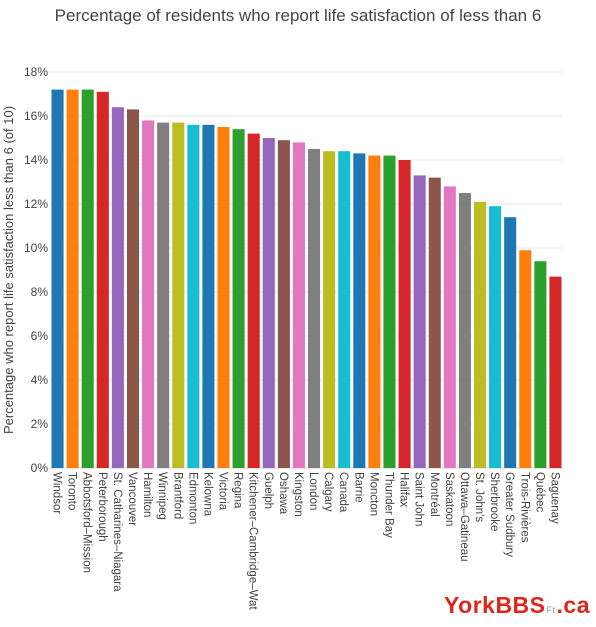  Describe the element at coordinates (192, 498) in the screenshot. I see `x-tick-label: Edmonton` at that location.